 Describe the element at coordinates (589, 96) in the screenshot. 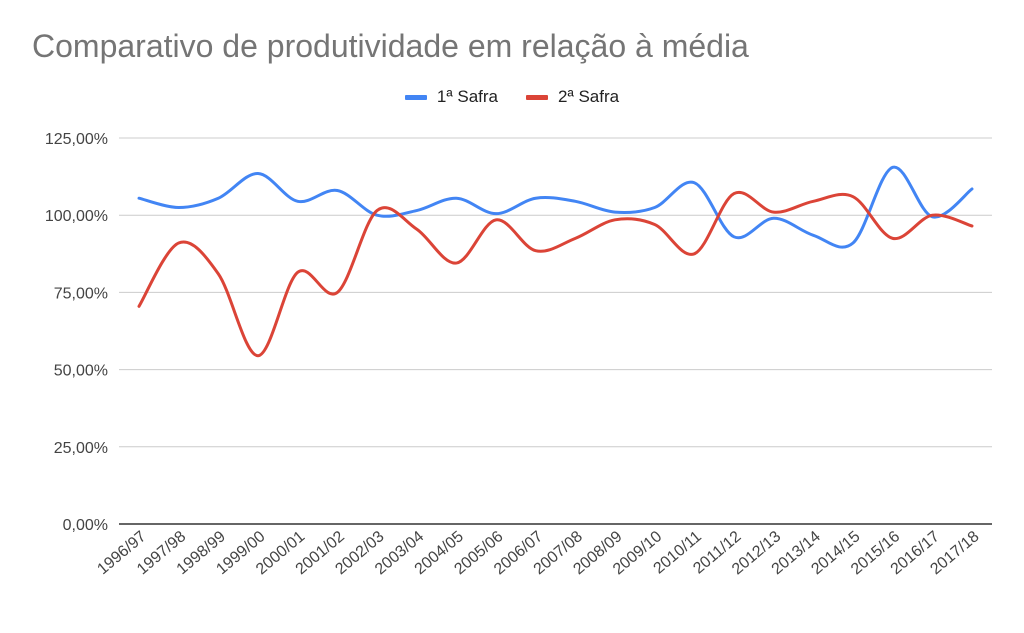

I see `legend-label-series-2: 2ª Safra` at that location.